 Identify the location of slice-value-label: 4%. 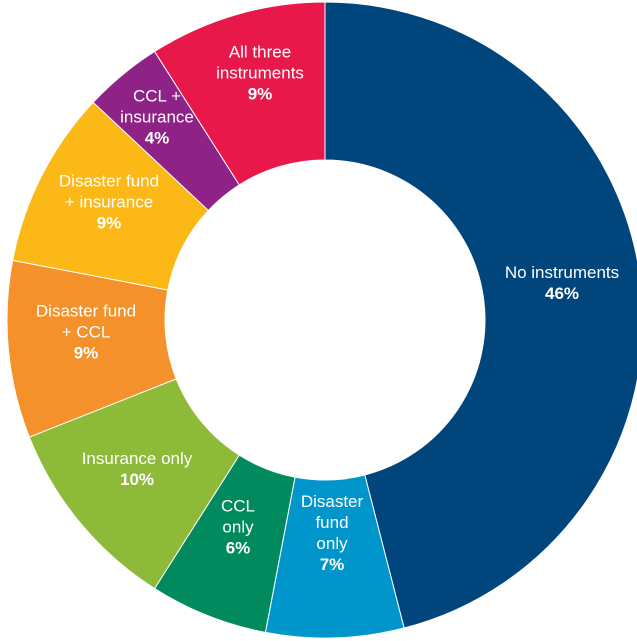
(157, 137).